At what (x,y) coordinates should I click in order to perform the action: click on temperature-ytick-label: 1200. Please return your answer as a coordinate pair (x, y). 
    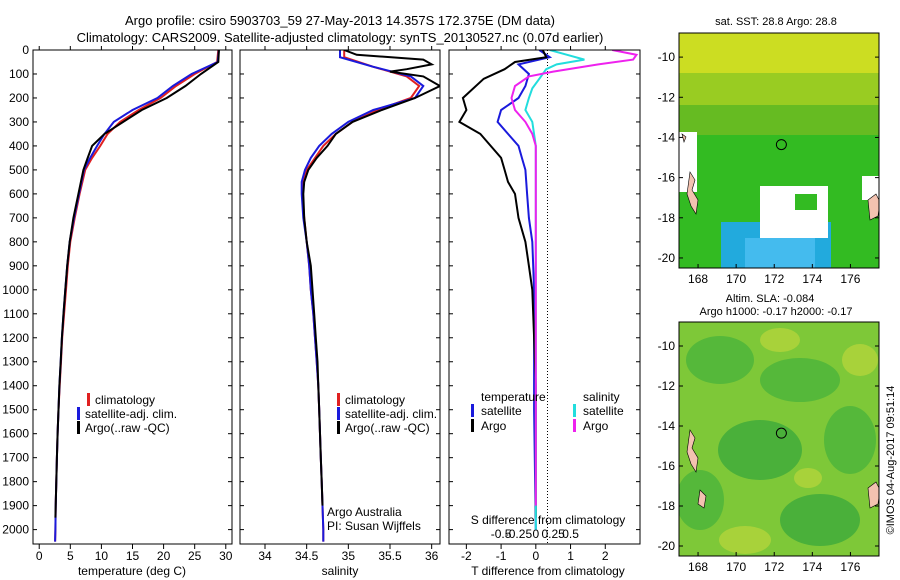
    Looking at the image, I should click on (15, 338).